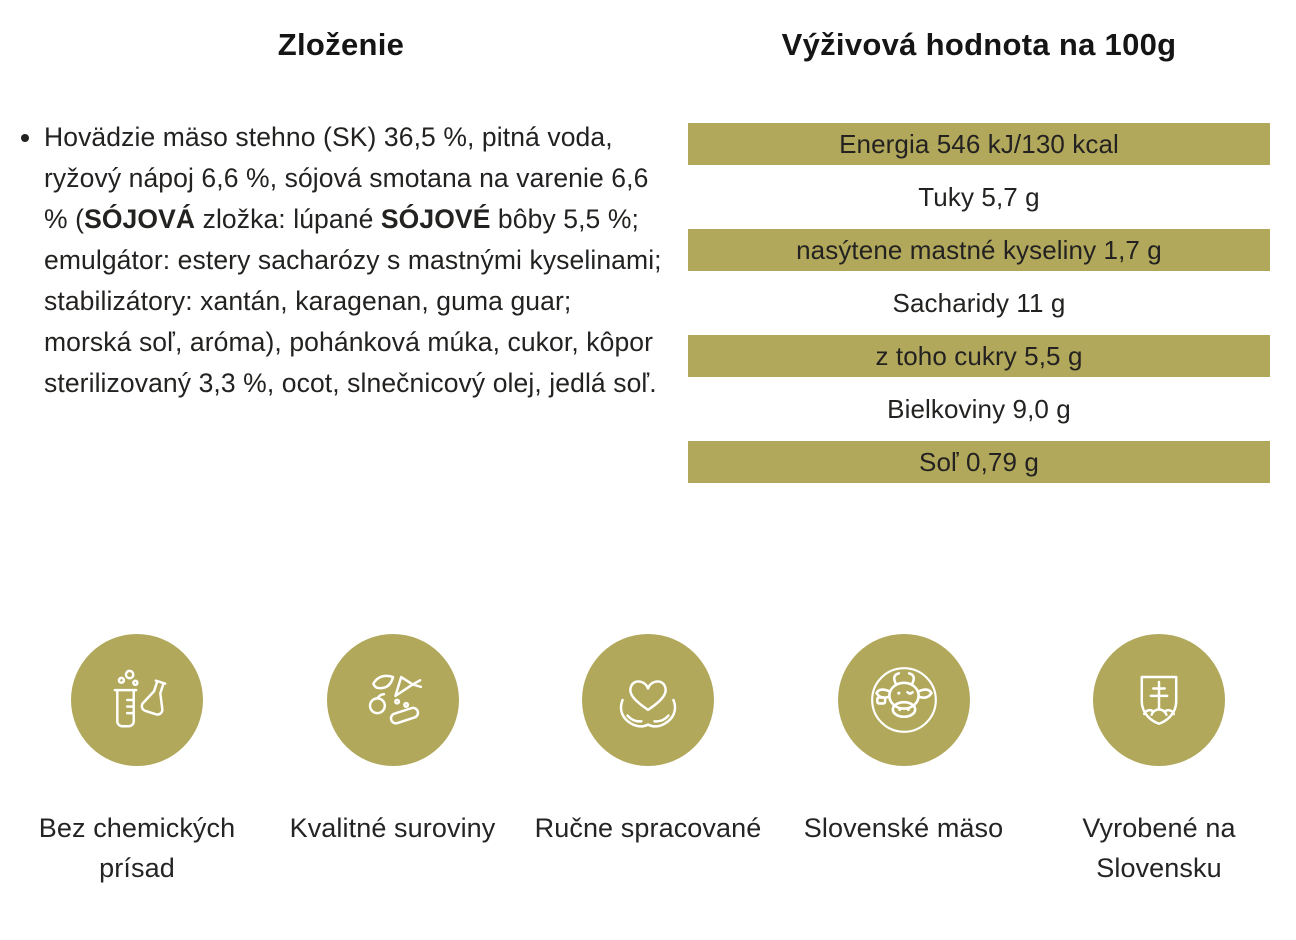 The width and height of the screenshot is (1296, 940). What do you see at coordinates (979, 356) in the screenshot?
I see `nutrition-row-sugars: z toho cukry 5,5 g` at bounding box center [979, 356].